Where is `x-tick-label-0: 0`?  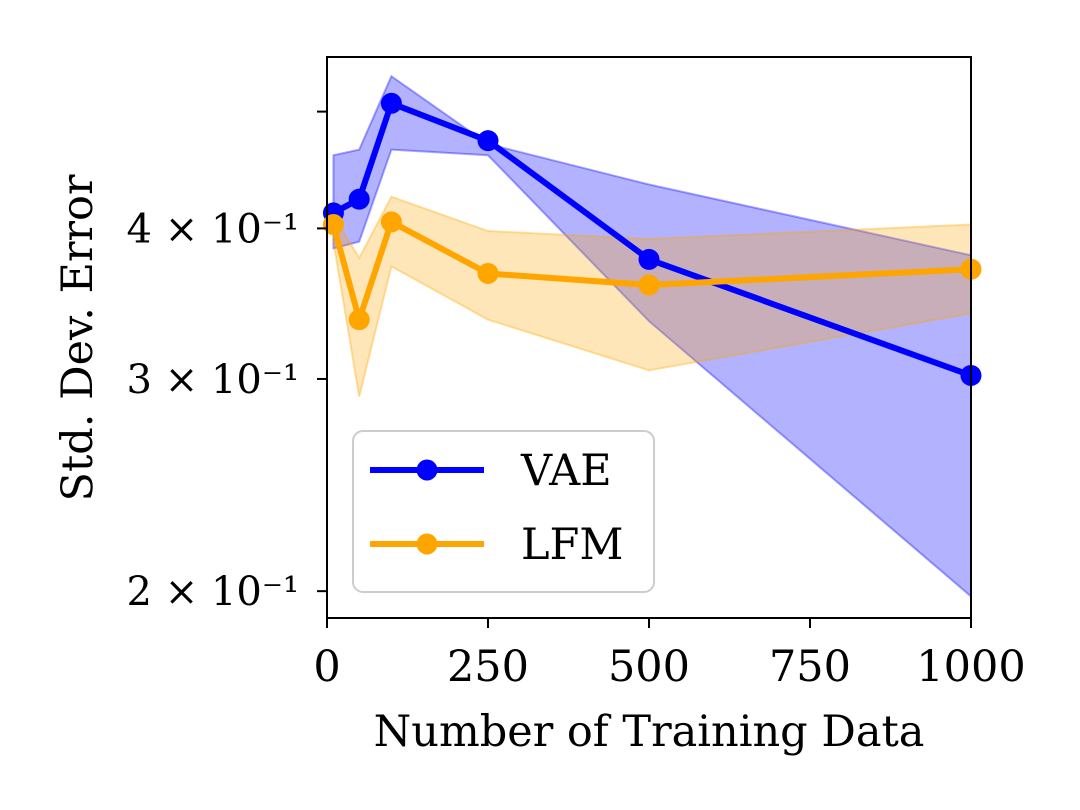
x-tick-label-0: 0 is located at coordinates (326, 667).